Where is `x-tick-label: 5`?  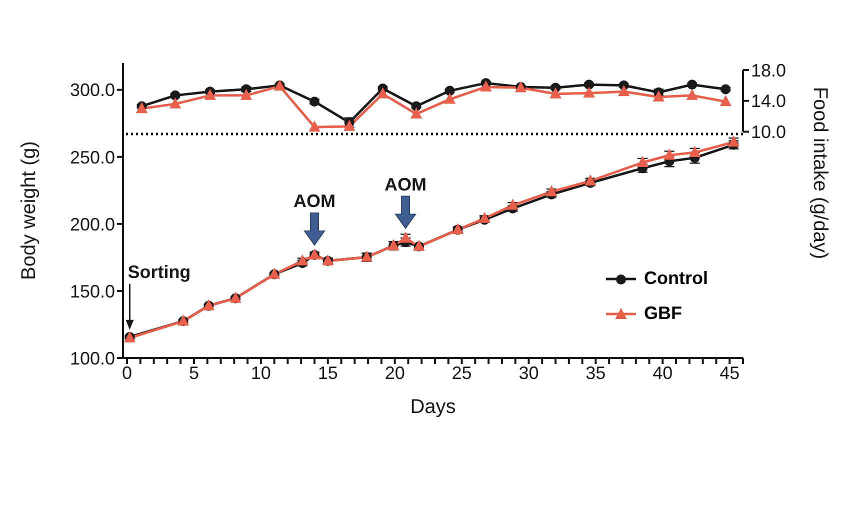 x-tick-label: 5 is located at coordinates (193, 372).